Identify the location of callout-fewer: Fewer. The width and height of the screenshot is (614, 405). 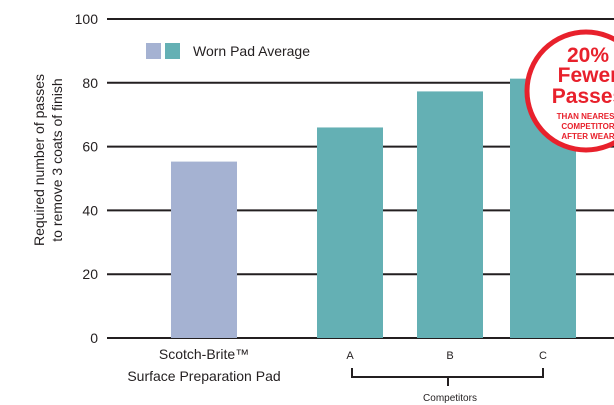
(586, 75).